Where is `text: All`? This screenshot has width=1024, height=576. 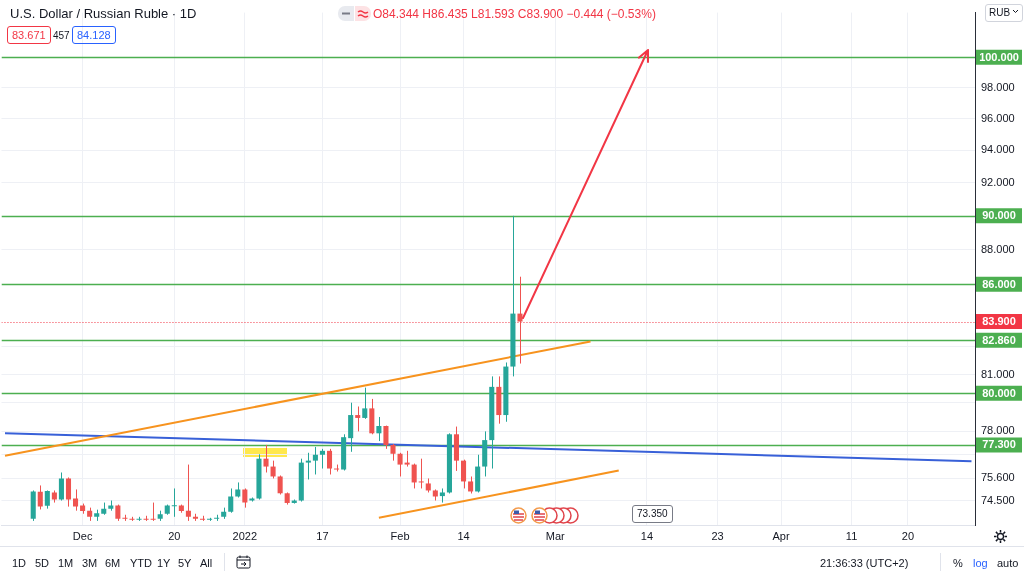 text: All is located at coordinates (206, 563).